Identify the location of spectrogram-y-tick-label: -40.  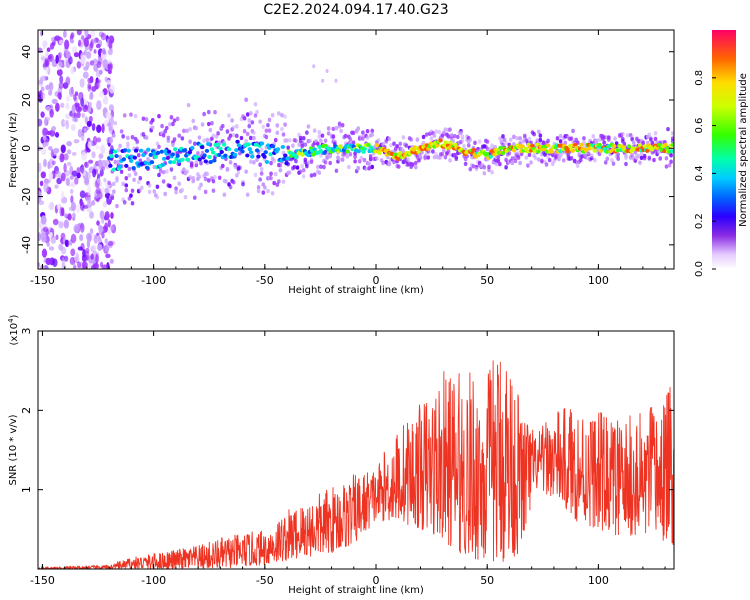
(26, 245).